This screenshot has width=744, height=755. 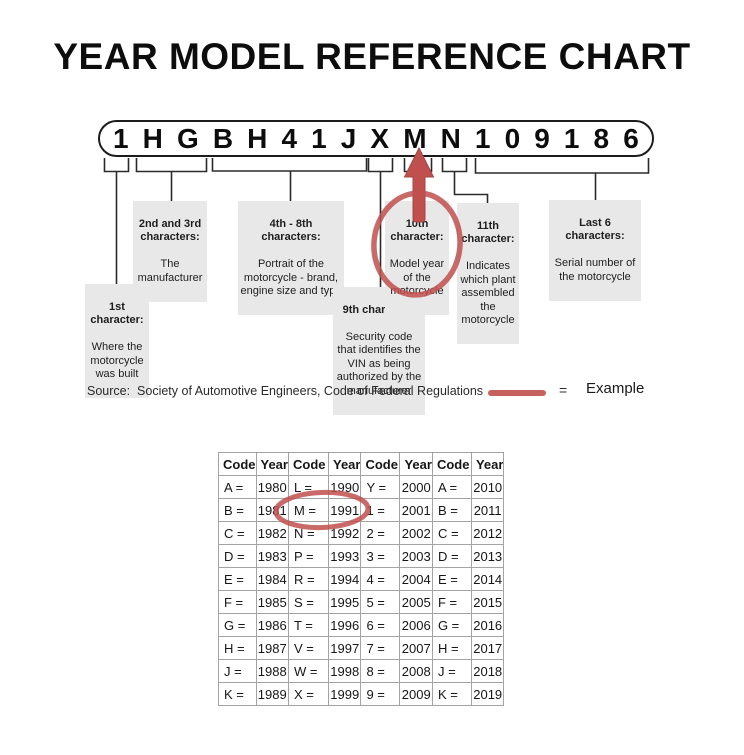 What do you see at coordinates (451, 648) in the screenshot?
I see `code-cell: H =` at bounding box center [451, 648].